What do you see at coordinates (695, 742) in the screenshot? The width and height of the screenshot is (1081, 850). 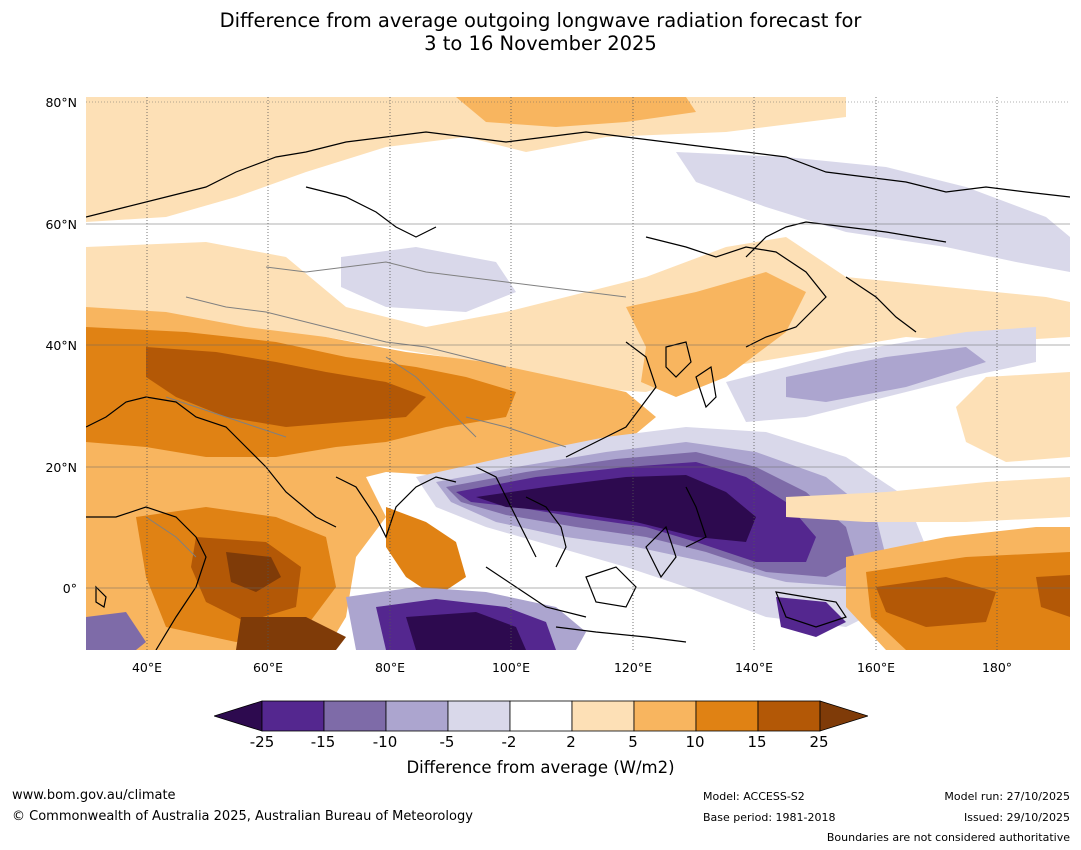 I see `colorbar-tick: 10` at bounding box center [695, 742].